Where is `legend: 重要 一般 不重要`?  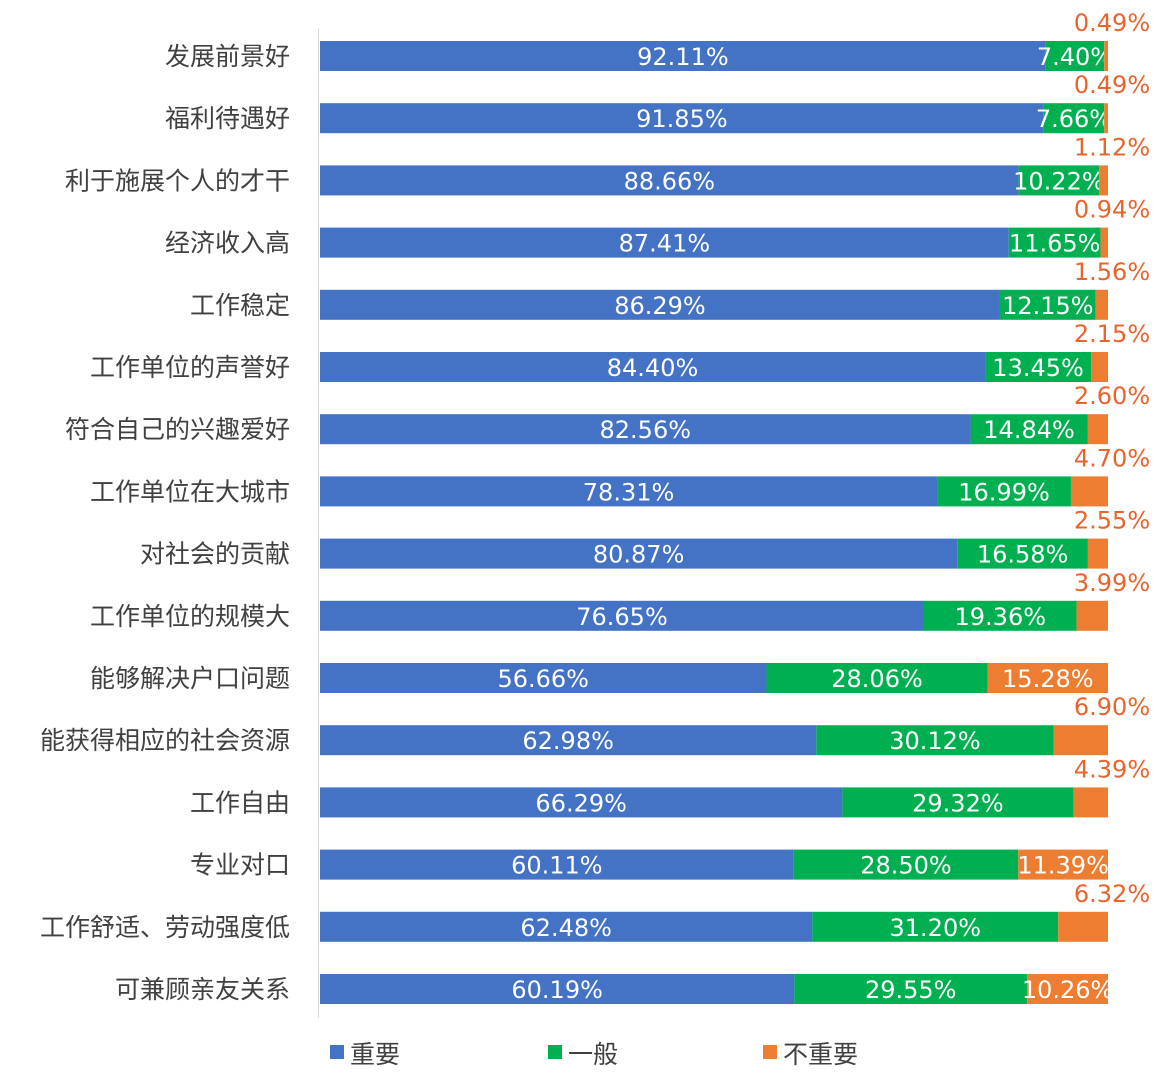 legend: 重要 一般 不重要 is located at coordinates (594, 1054).